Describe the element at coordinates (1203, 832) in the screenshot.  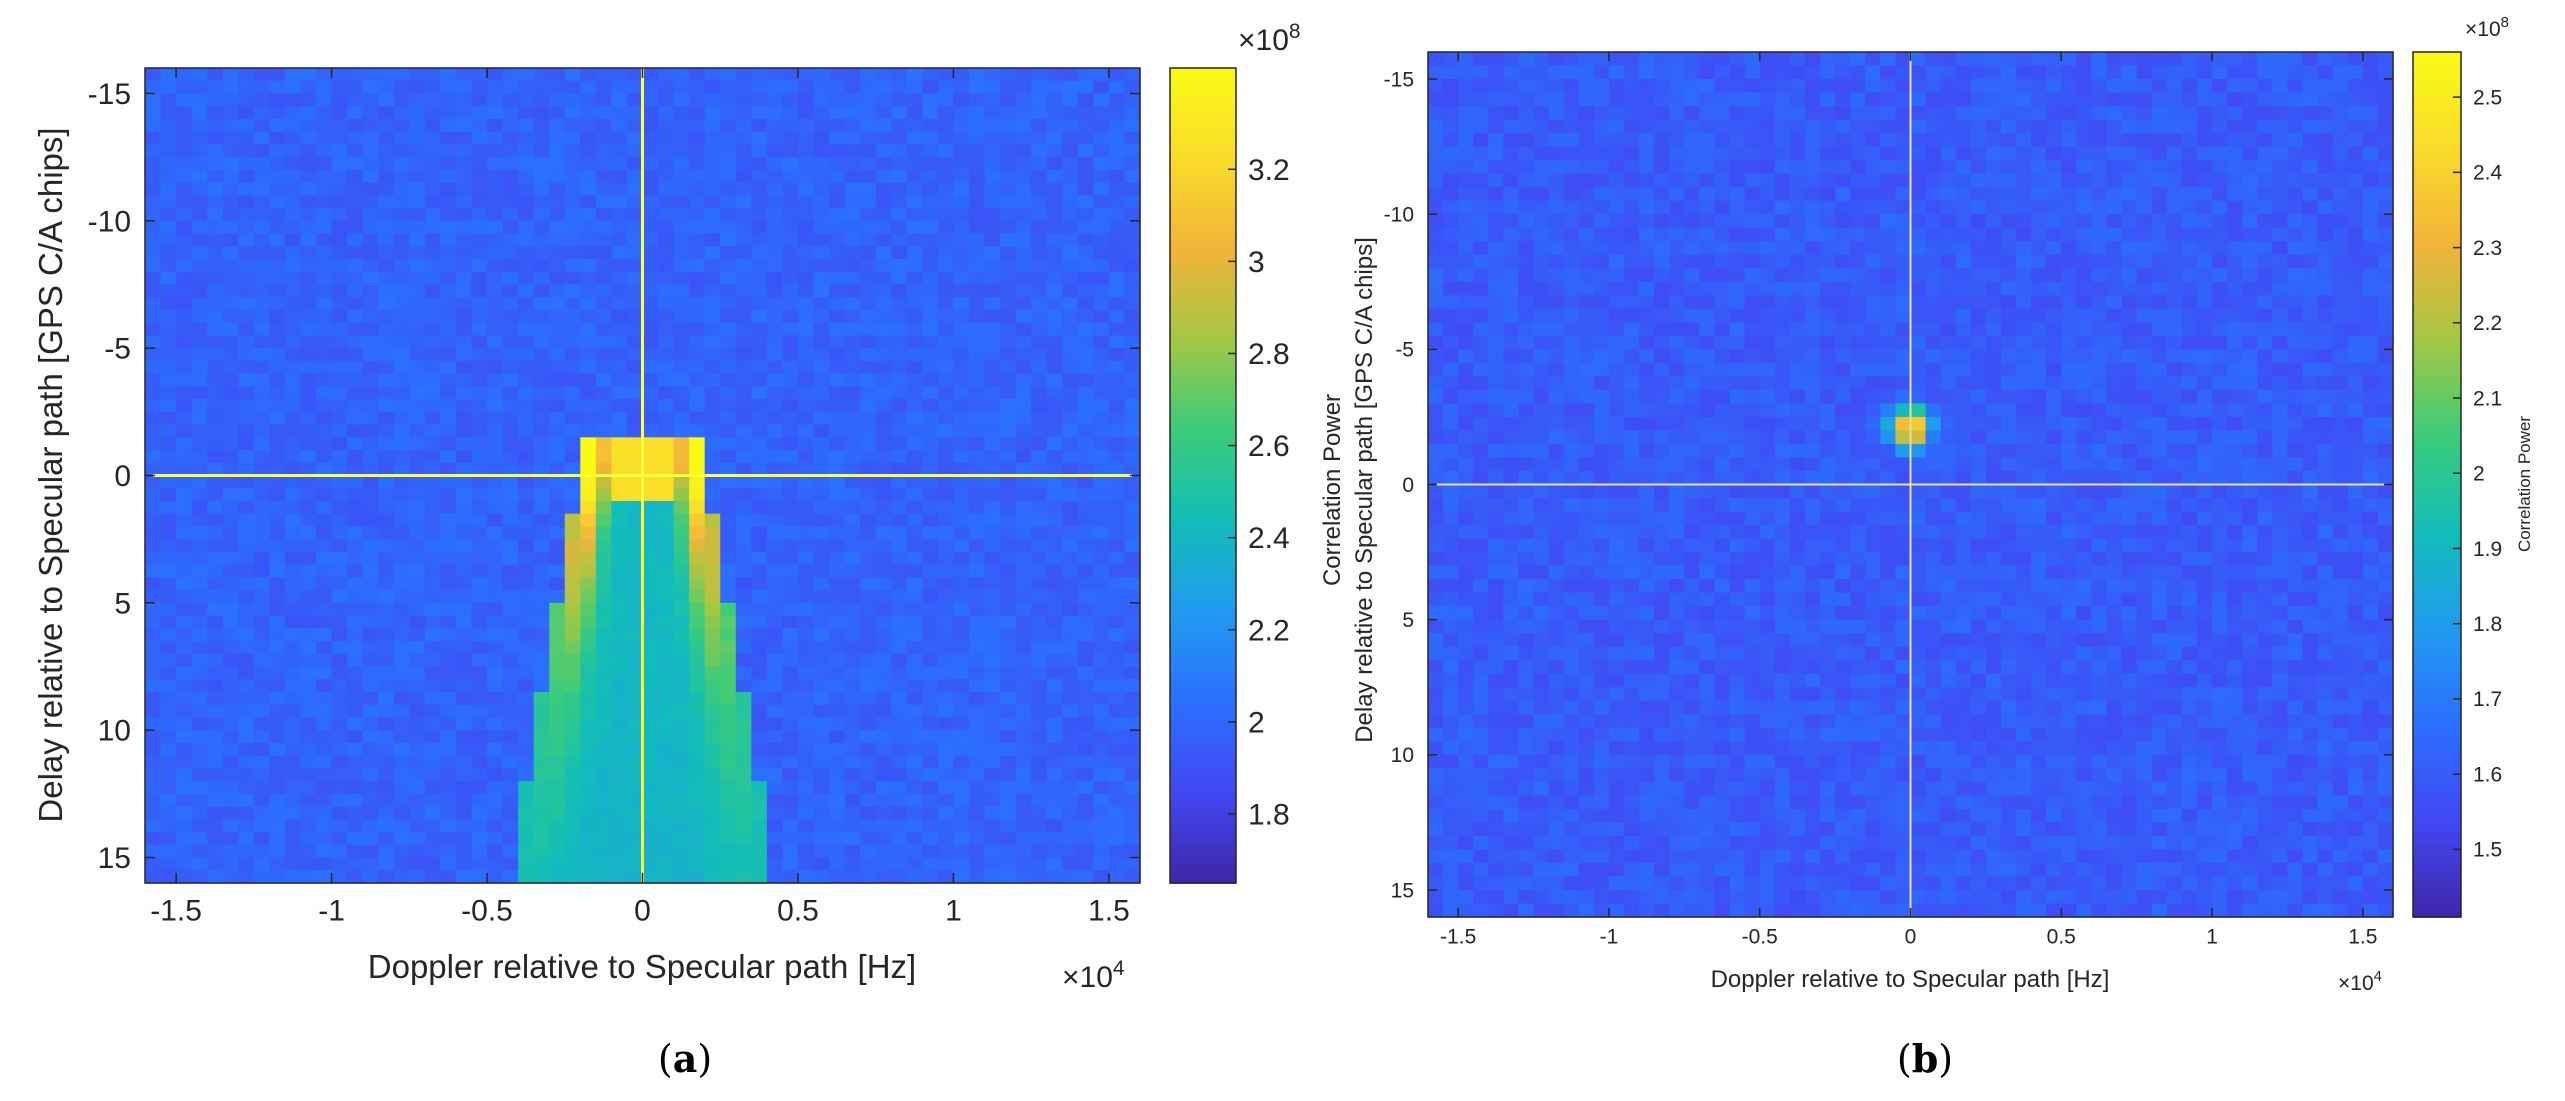
I see `colorbar-segment` at that location.